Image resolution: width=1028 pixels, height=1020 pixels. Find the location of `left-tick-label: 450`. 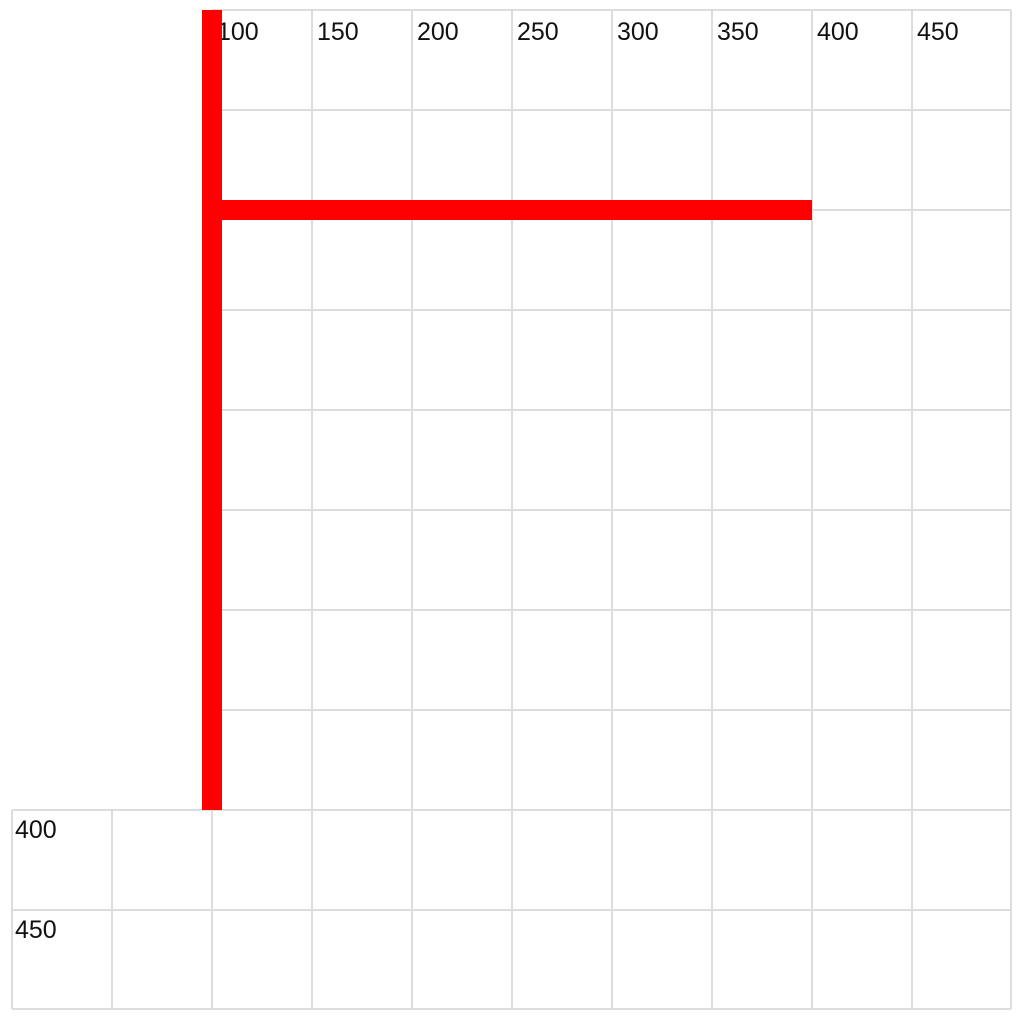

left-tick-label: 450 is located at coordinates (36, 930).